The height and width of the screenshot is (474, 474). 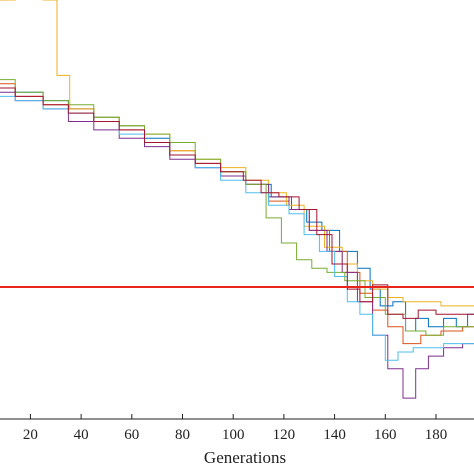 What do you see at coordinates (245, 457) in the screenshot?
I see `x-axis-title: Generations` at bounding box center [245, 457].